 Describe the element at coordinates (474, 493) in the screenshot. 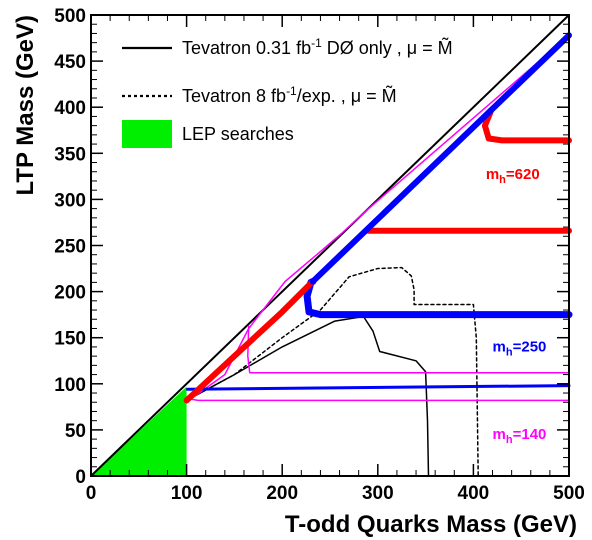

I see `x-tick-label: 400` at that location.